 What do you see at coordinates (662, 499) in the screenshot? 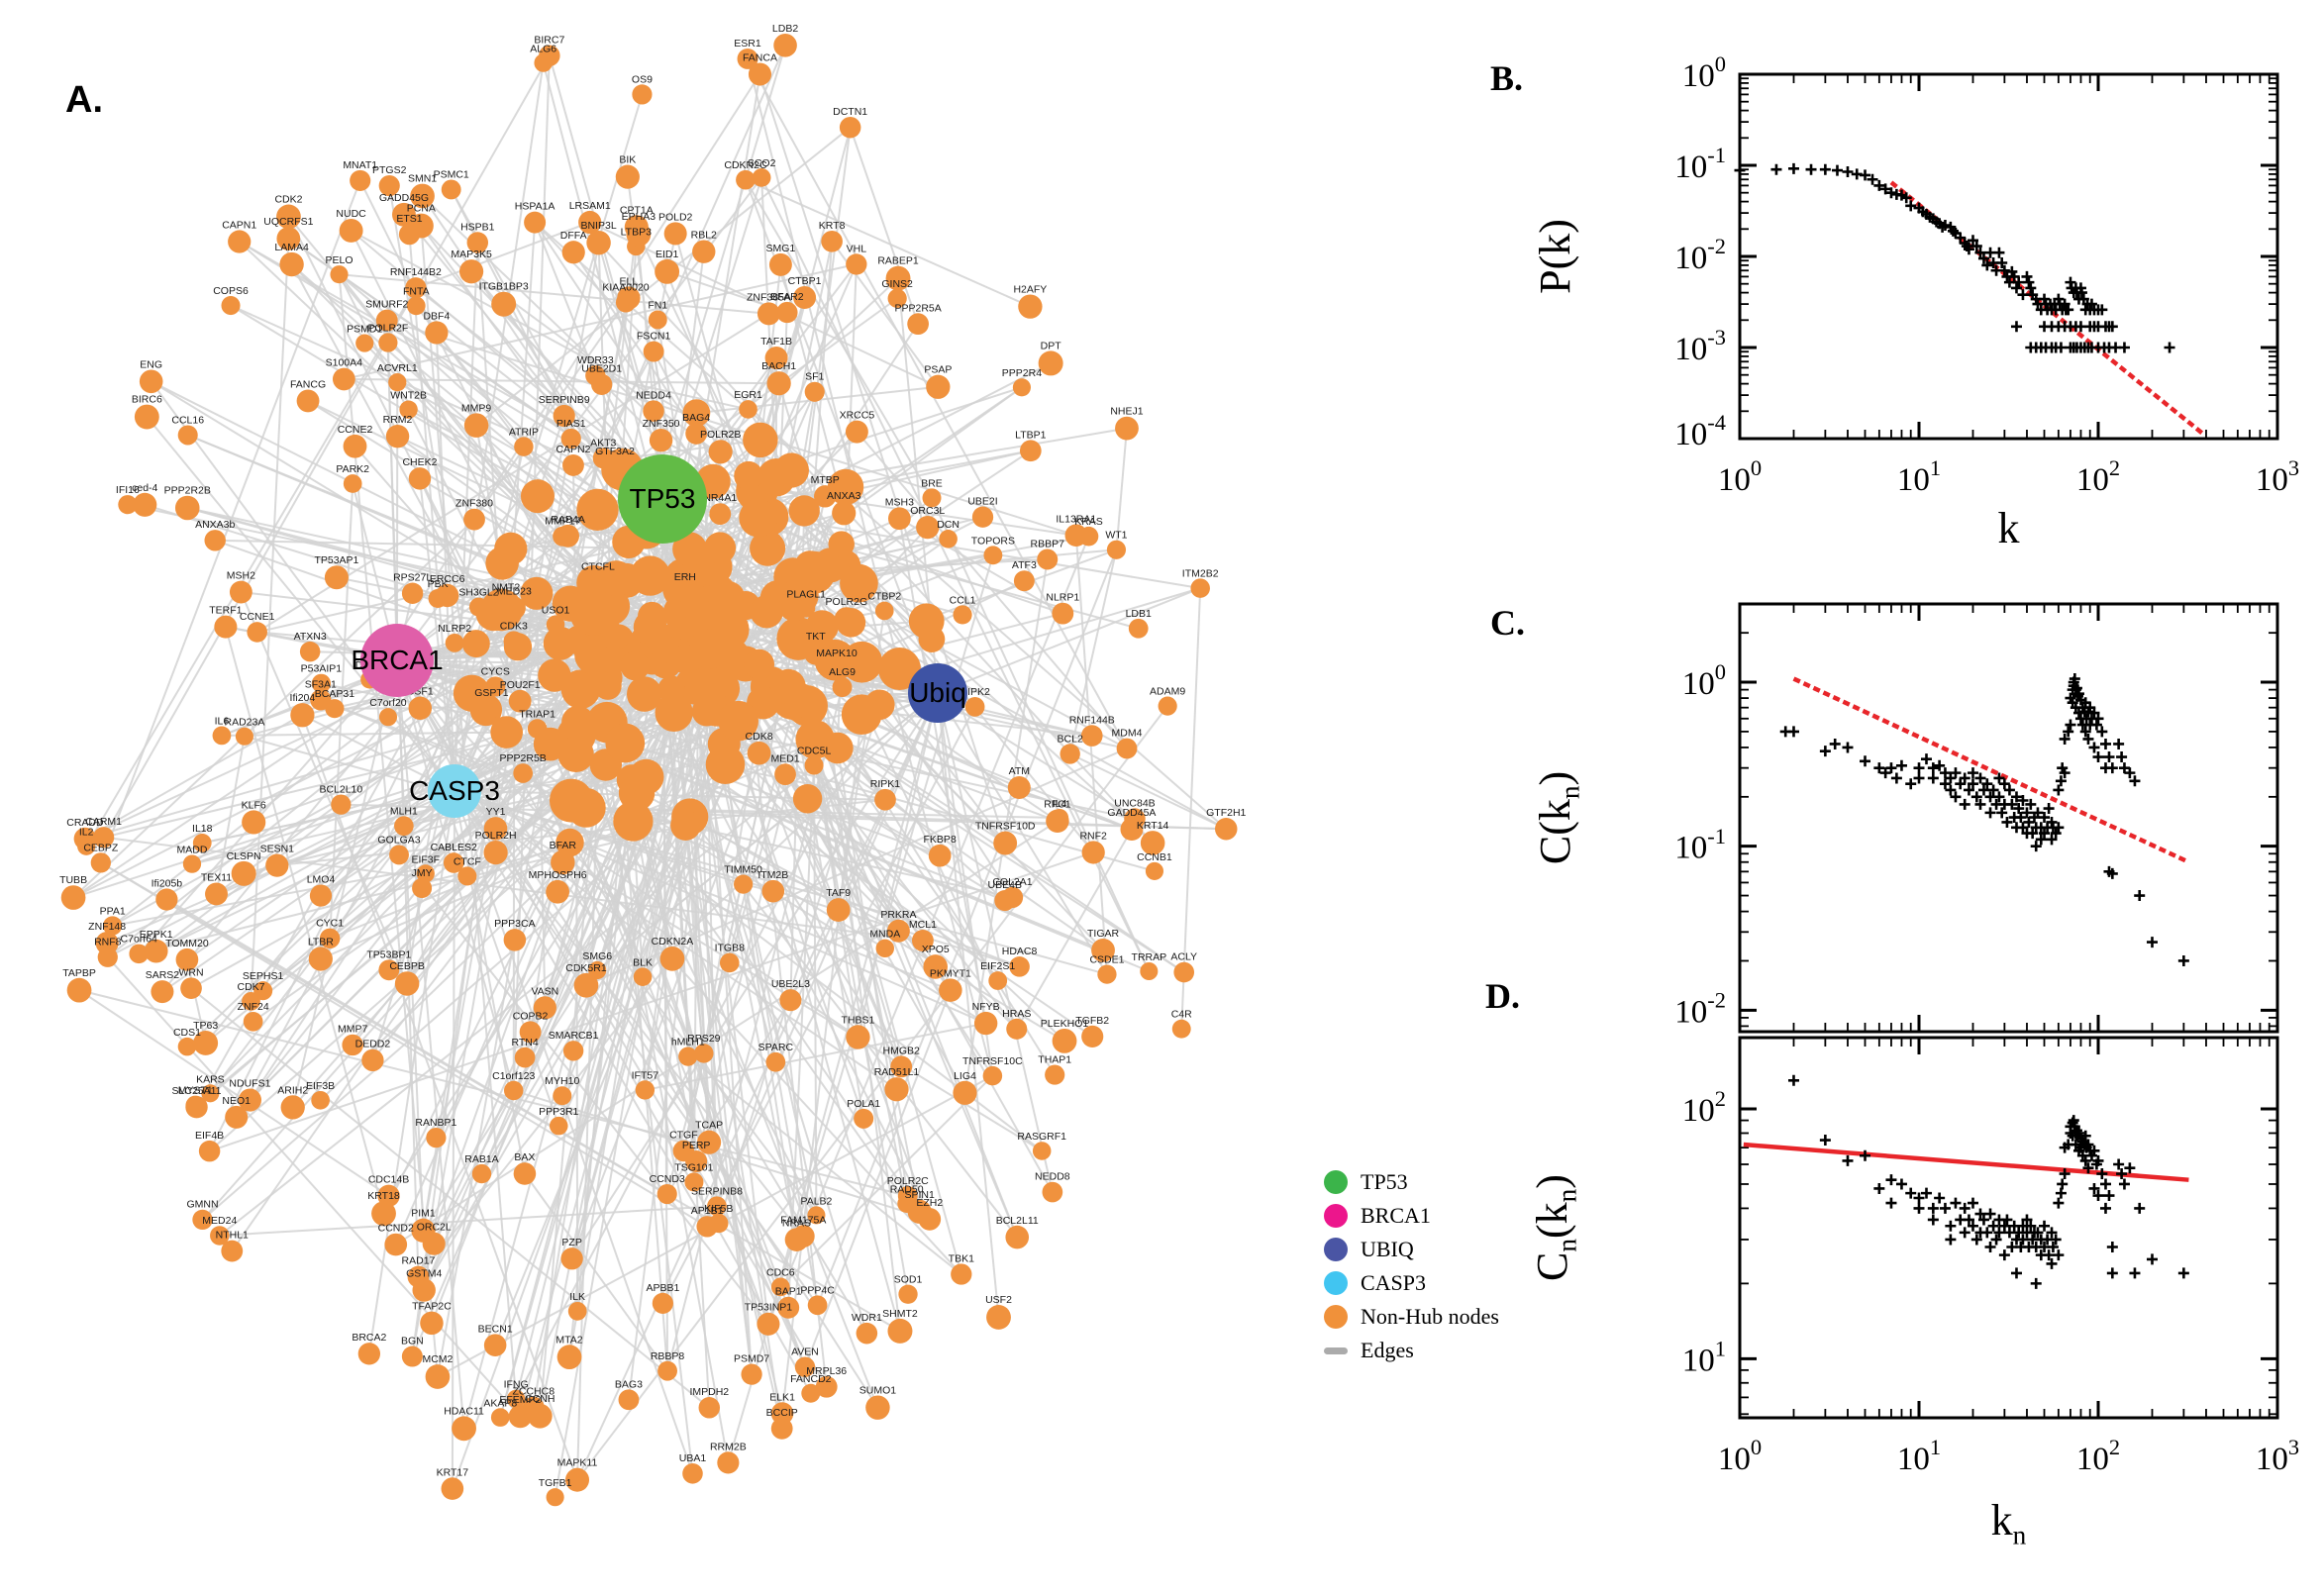
I see `hub-node-tp53` at bounding box center [662, 499].